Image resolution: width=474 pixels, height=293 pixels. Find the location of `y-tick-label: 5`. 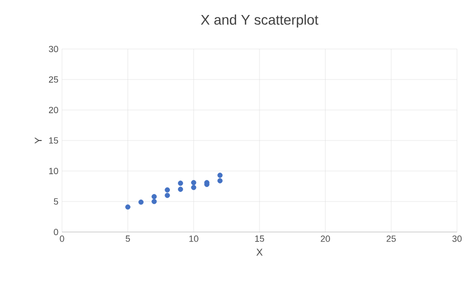

y-tick-label: 5 is located at coordinates (56, 201).